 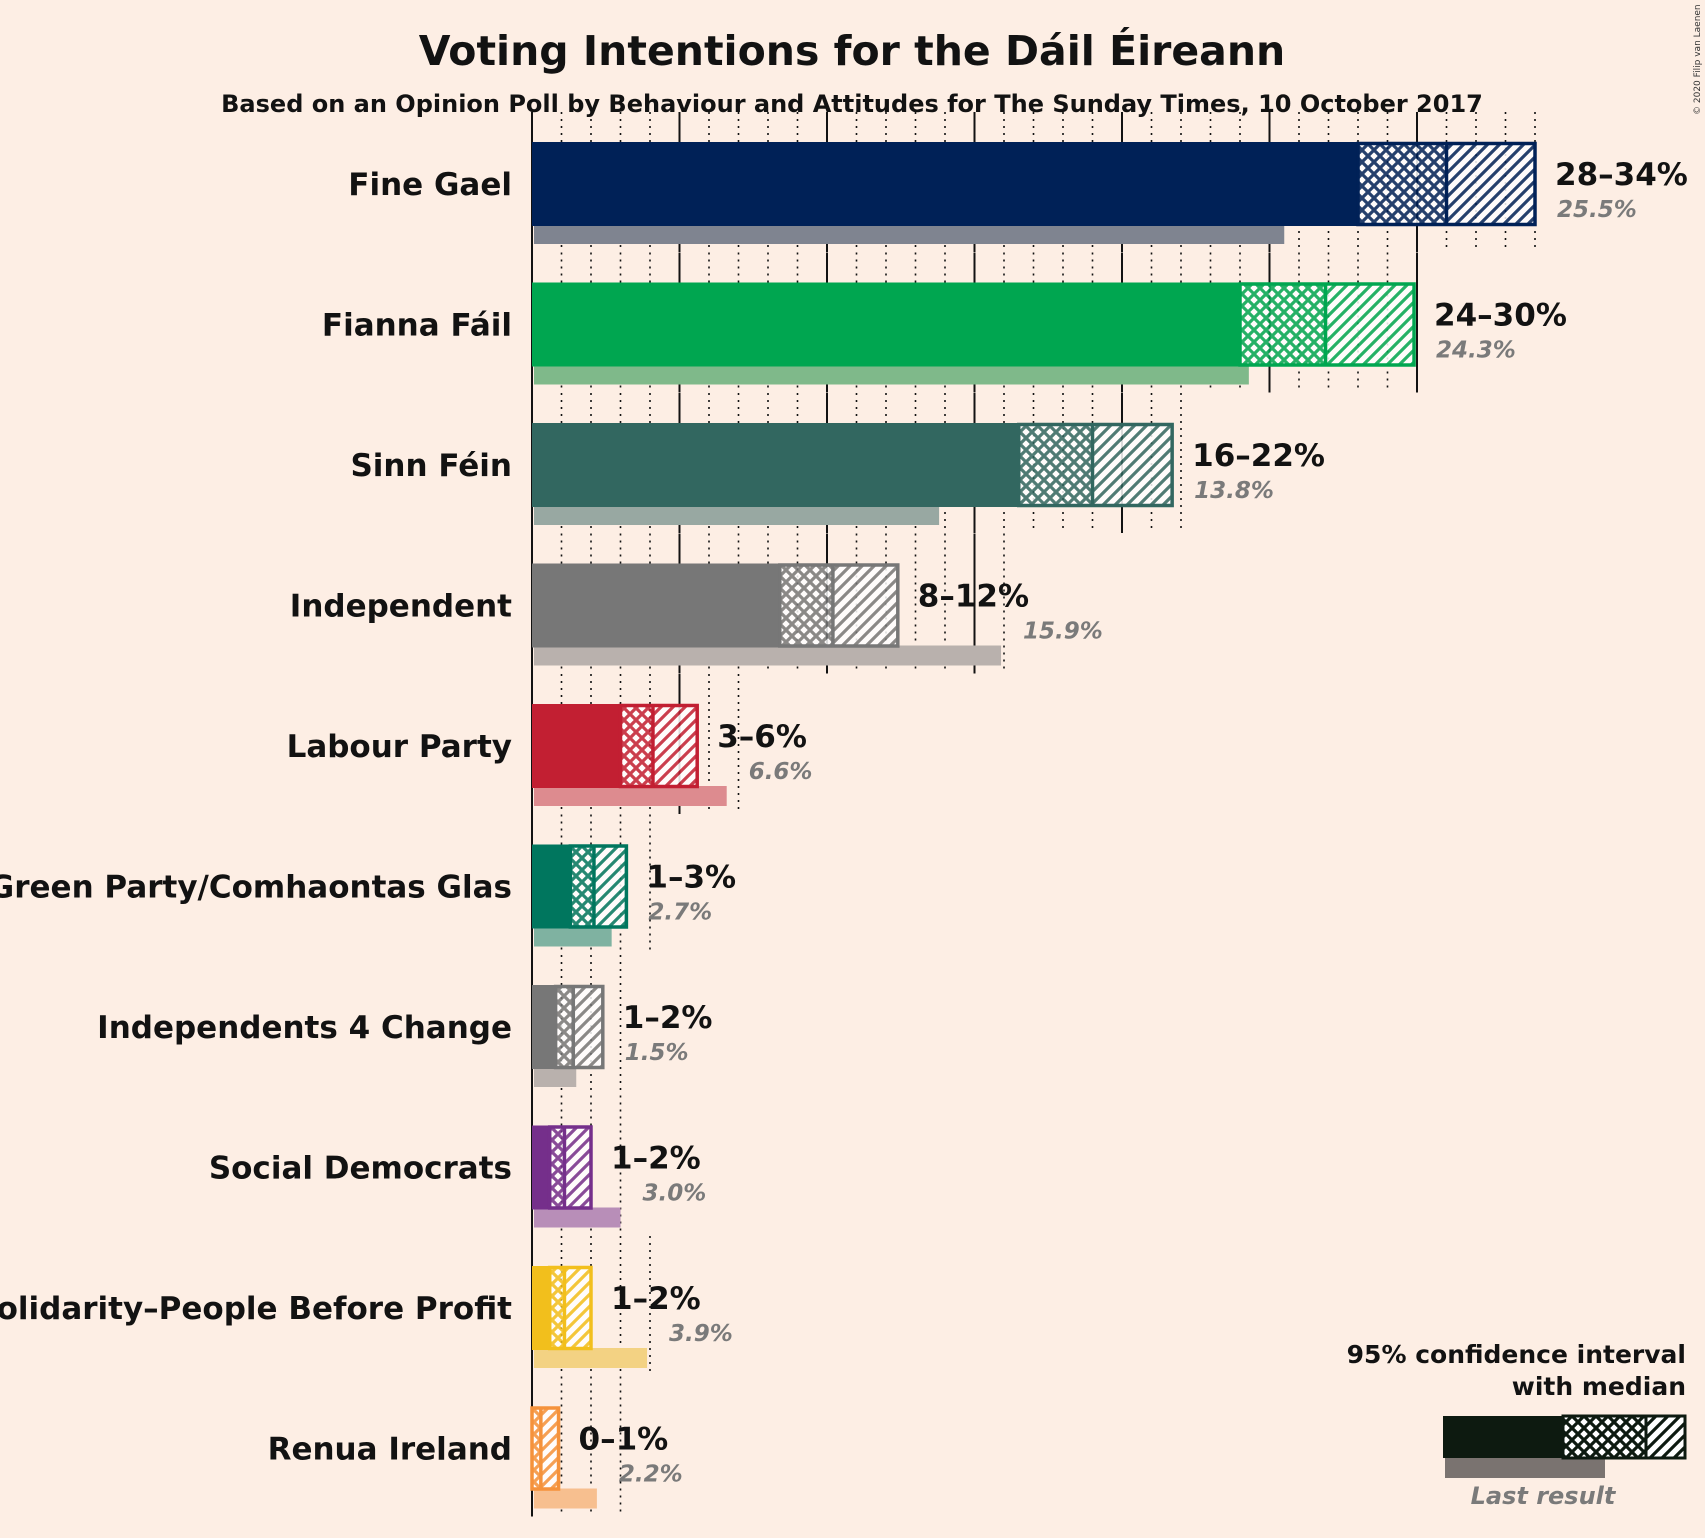 I want to click on legend-ci-lower-swatch, so click(x=1604, y=1437).